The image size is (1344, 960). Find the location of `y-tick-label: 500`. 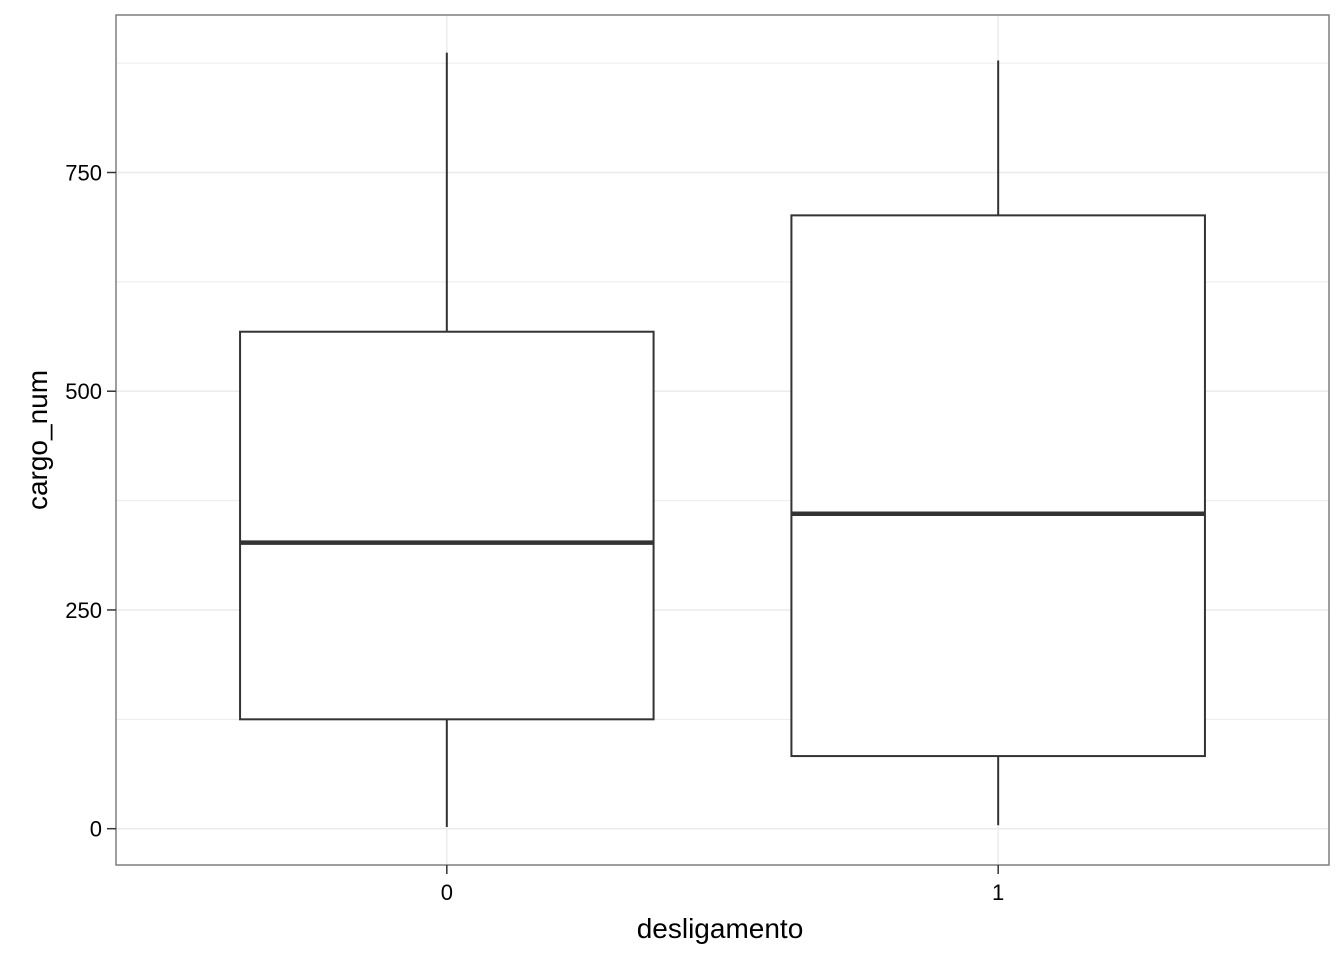

y-tick-label: 500 is located at coordinates (83, 391).